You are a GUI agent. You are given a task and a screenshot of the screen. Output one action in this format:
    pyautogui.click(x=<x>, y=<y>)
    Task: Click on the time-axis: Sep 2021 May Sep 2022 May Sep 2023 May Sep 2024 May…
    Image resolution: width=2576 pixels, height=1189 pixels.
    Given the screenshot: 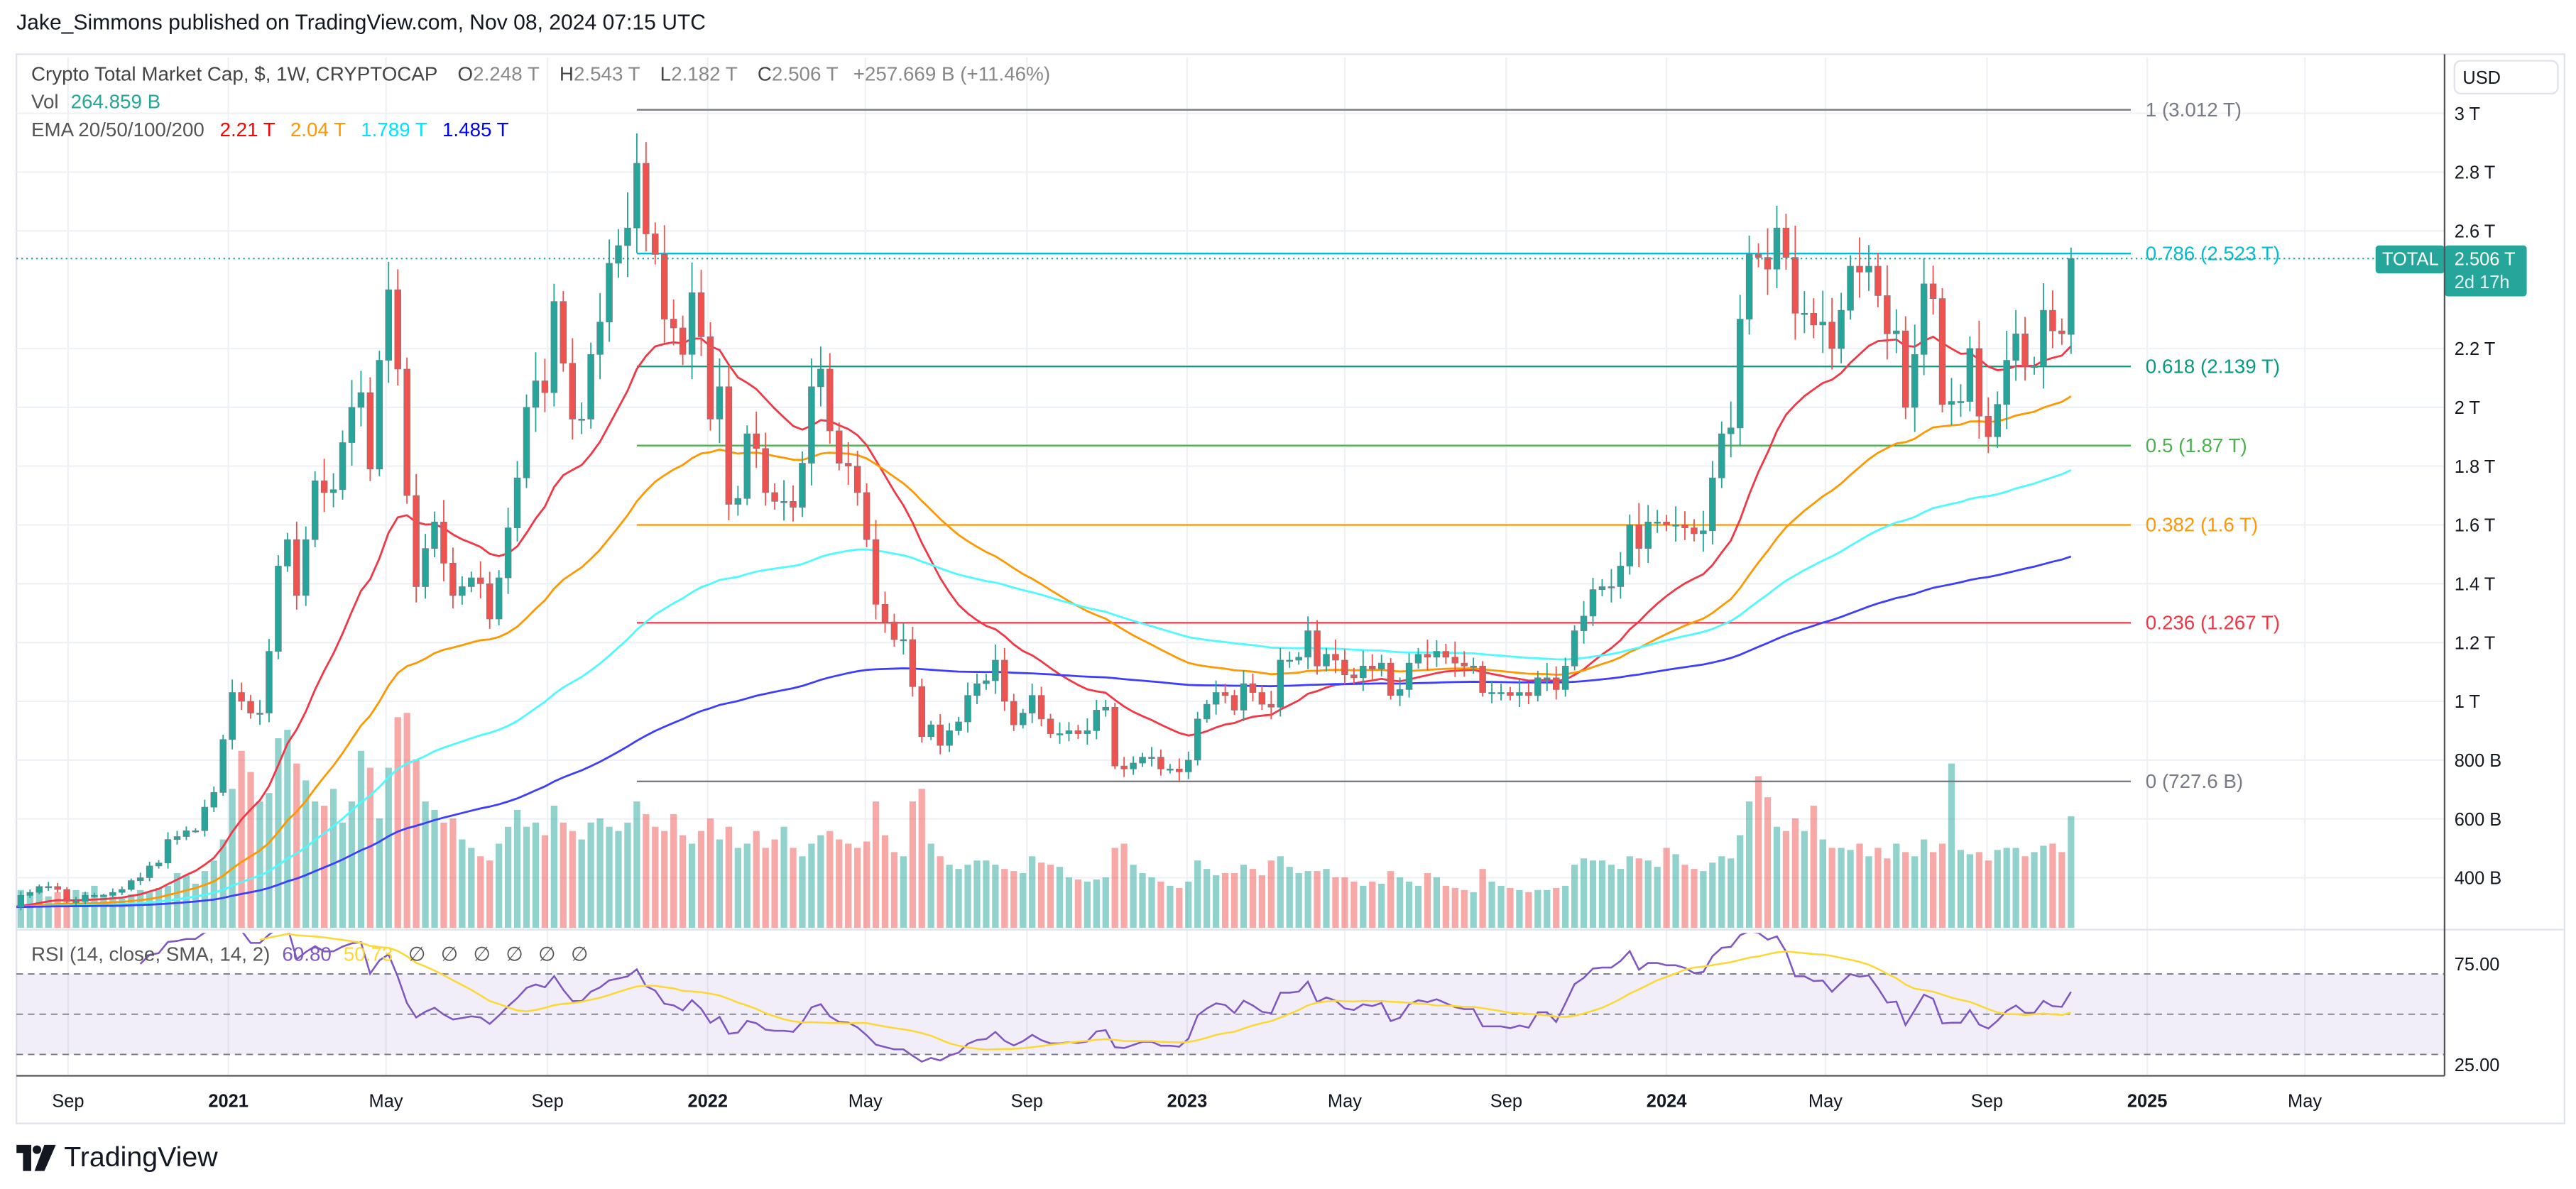 What is the action you would take?
    pyautogui.click(x=1187, y=1101)
    